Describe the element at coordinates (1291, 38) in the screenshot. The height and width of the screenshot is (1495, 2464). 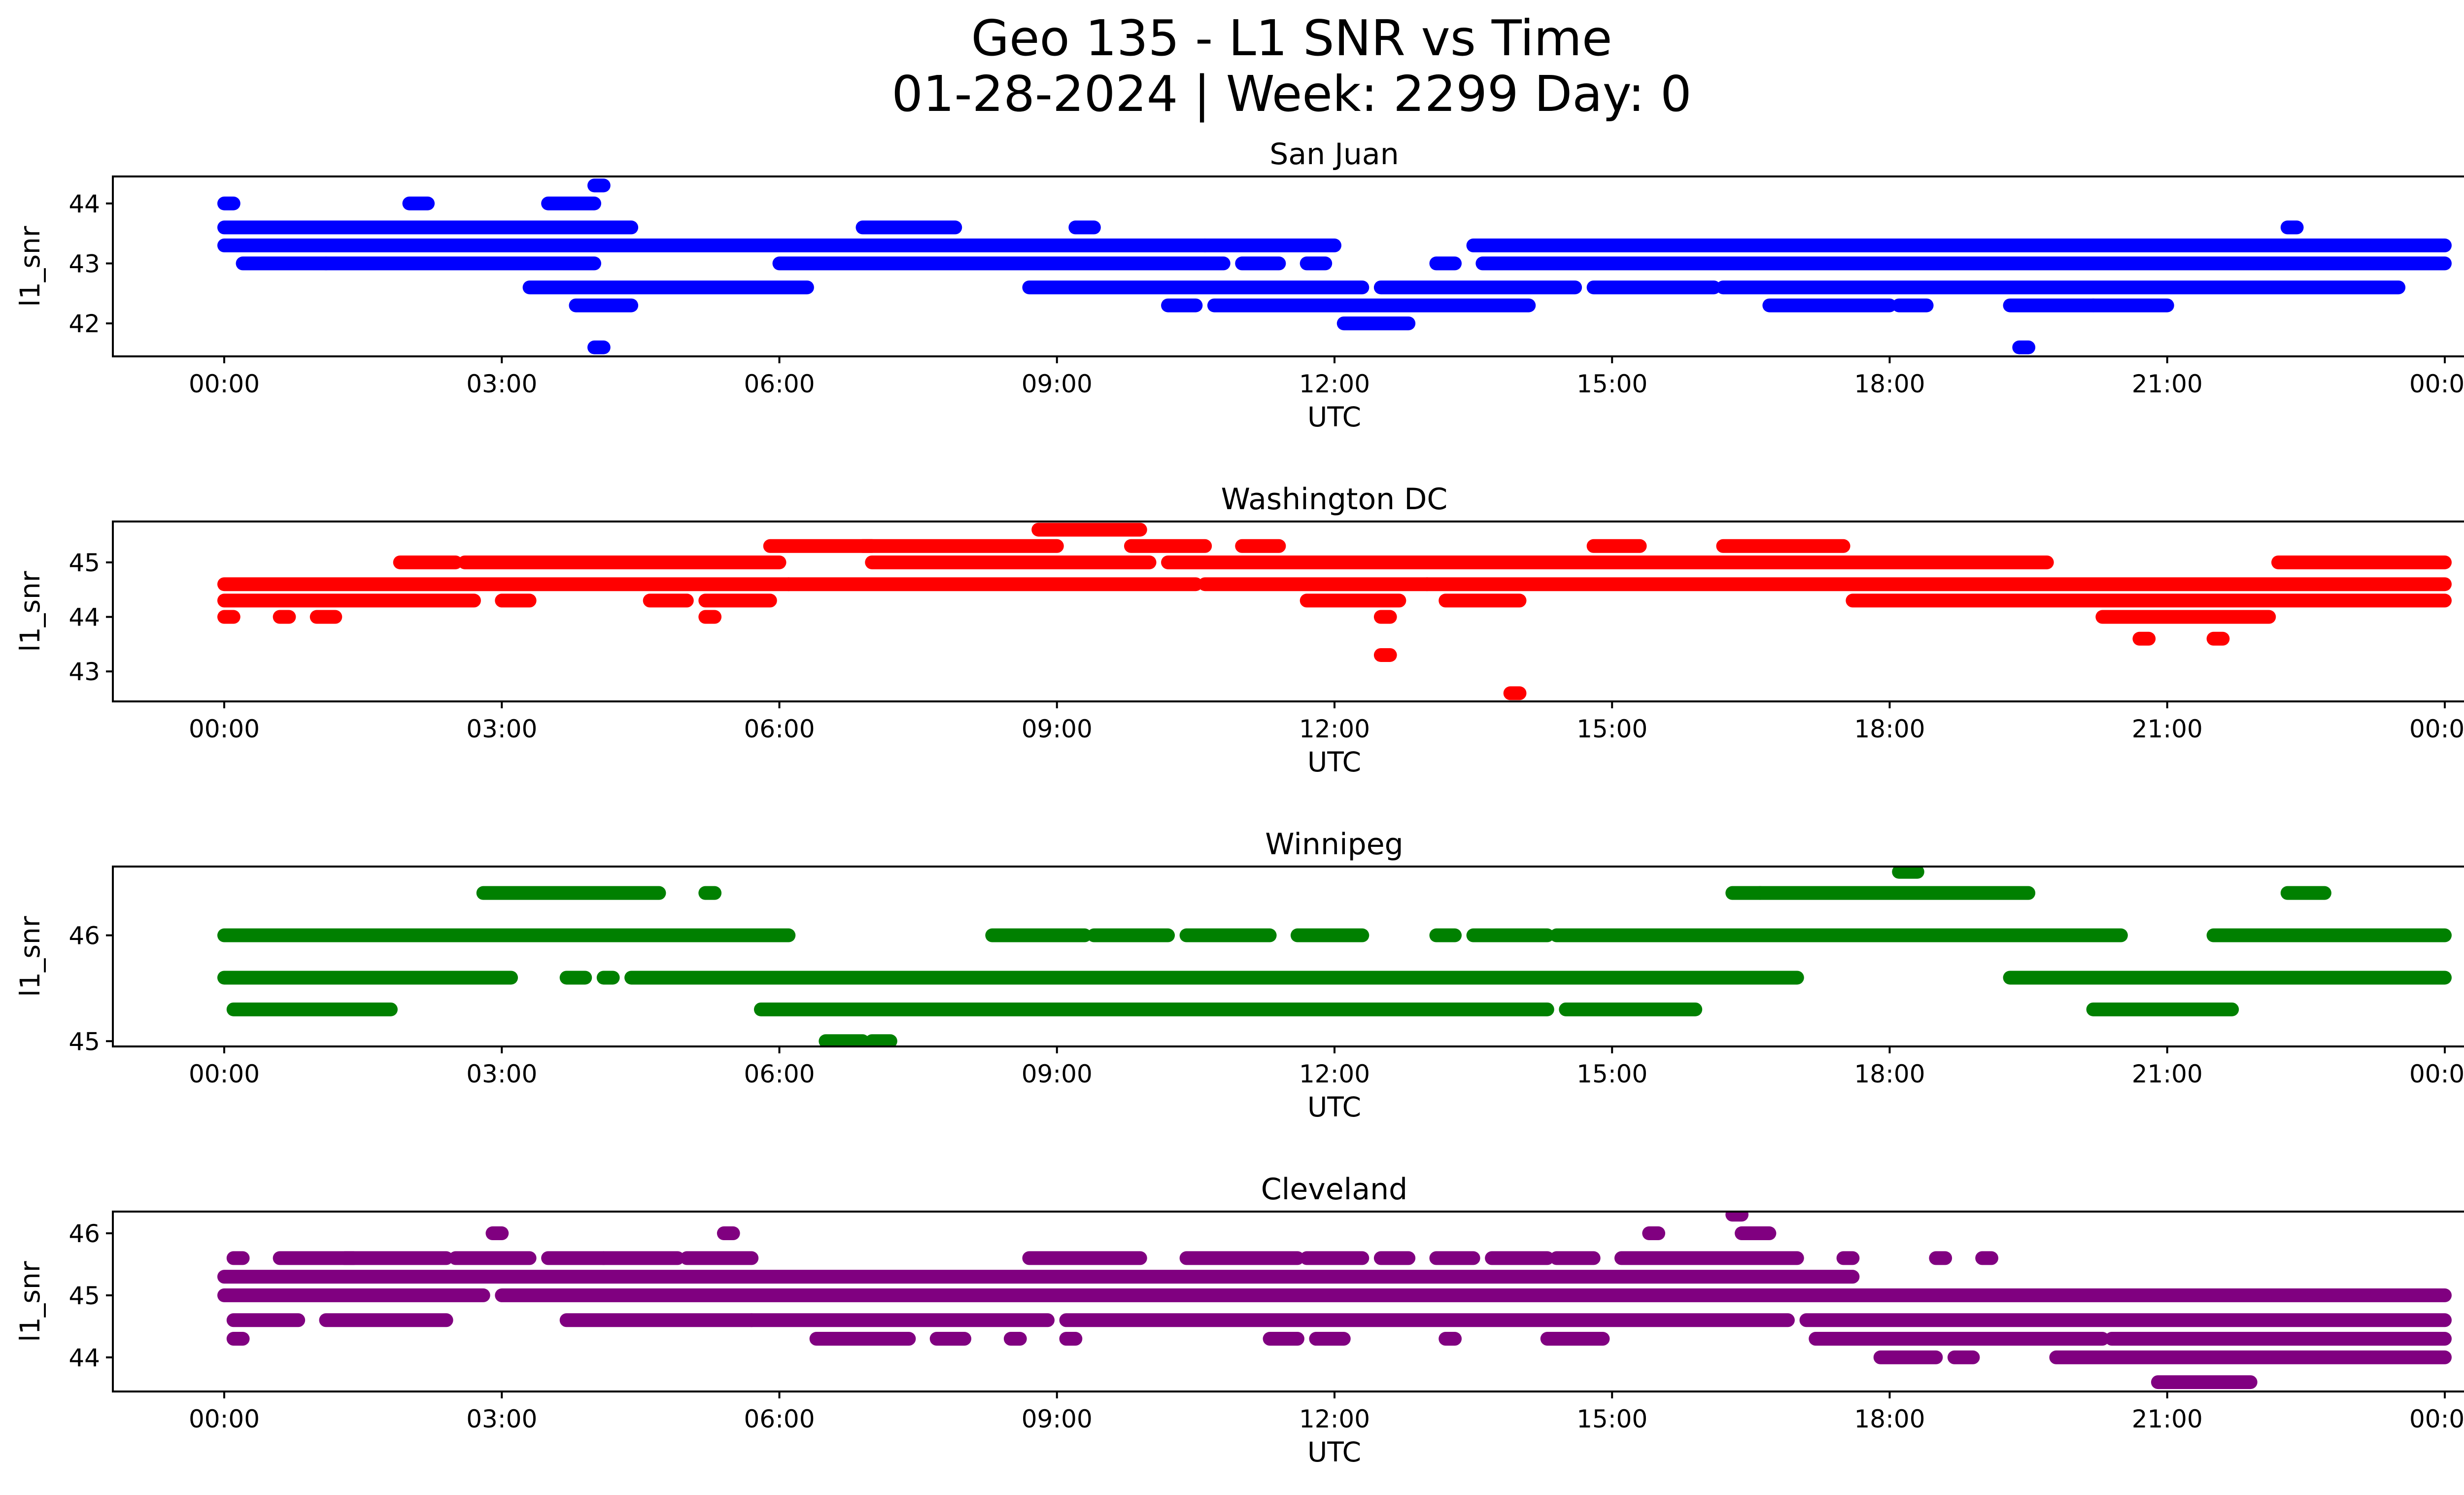
I see `figure-title-line-1: Geo 135 - L1 SNR vs Time` at that location.